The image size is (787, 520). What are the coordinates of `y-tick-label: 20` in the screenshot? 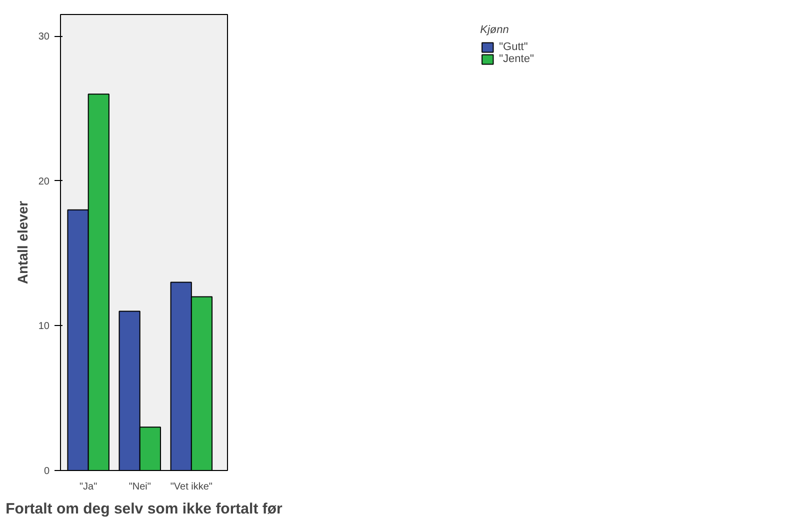 It's located at (44, 182).